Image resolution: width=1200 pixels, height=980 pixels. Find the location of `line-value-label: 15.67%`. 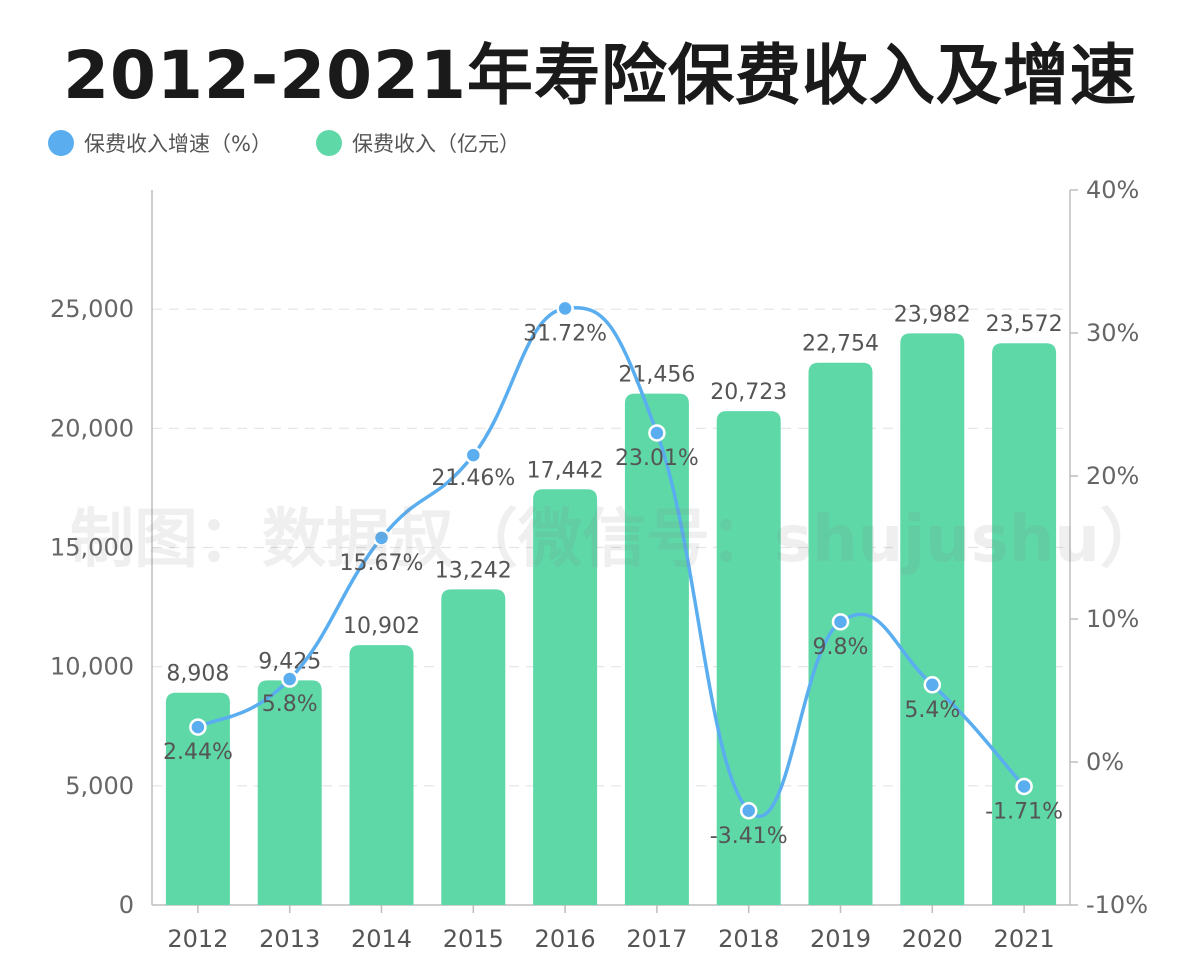

line-value-label: 15.67% is located at coordinates (382, 563).